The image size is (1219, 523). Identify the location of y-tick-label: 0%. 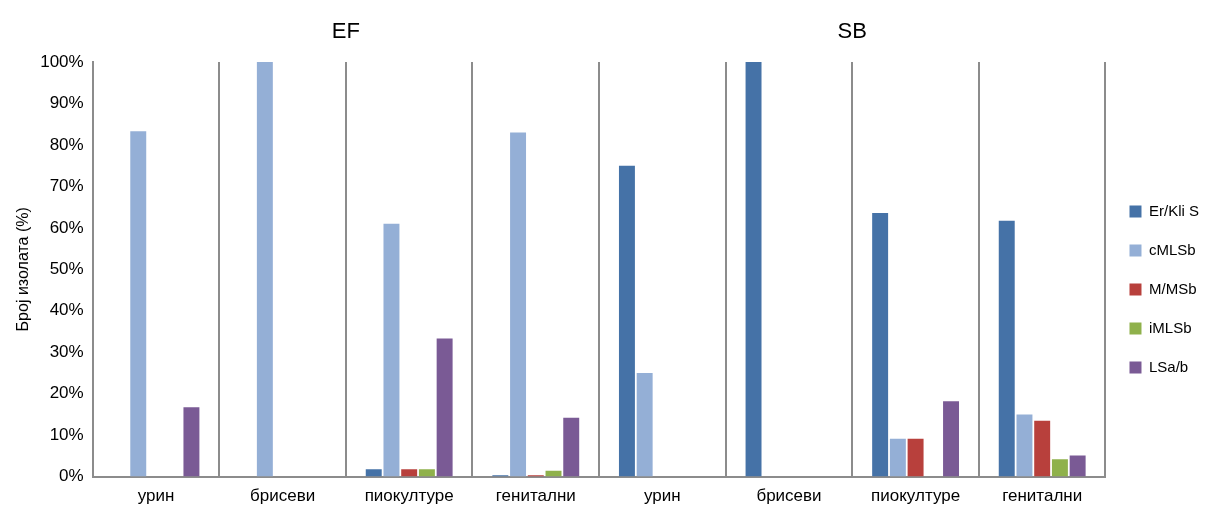
(71, 476).